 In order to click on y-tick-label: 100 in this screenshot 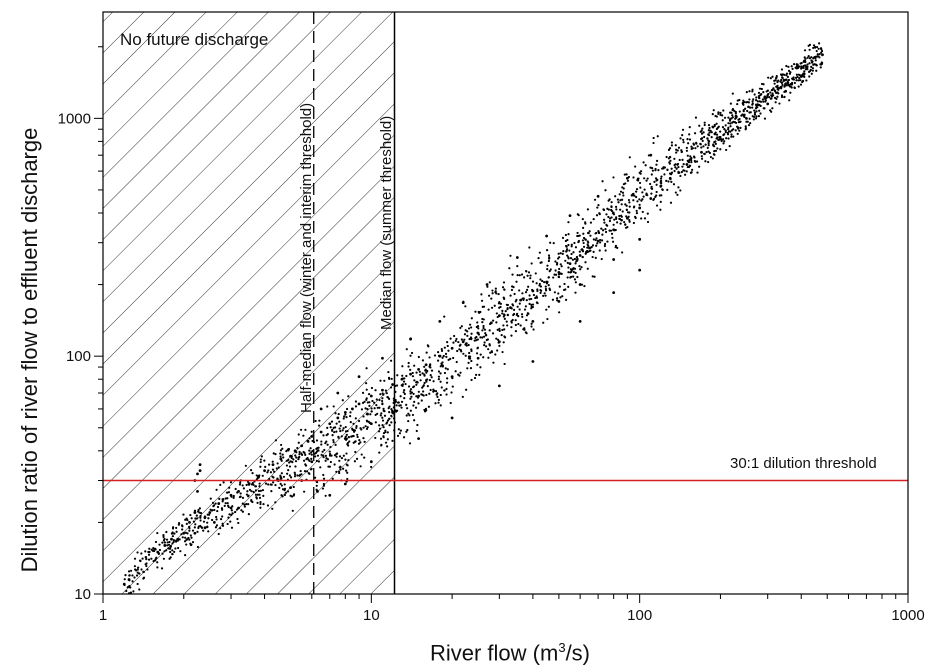, I will do `click(78, 356)`.